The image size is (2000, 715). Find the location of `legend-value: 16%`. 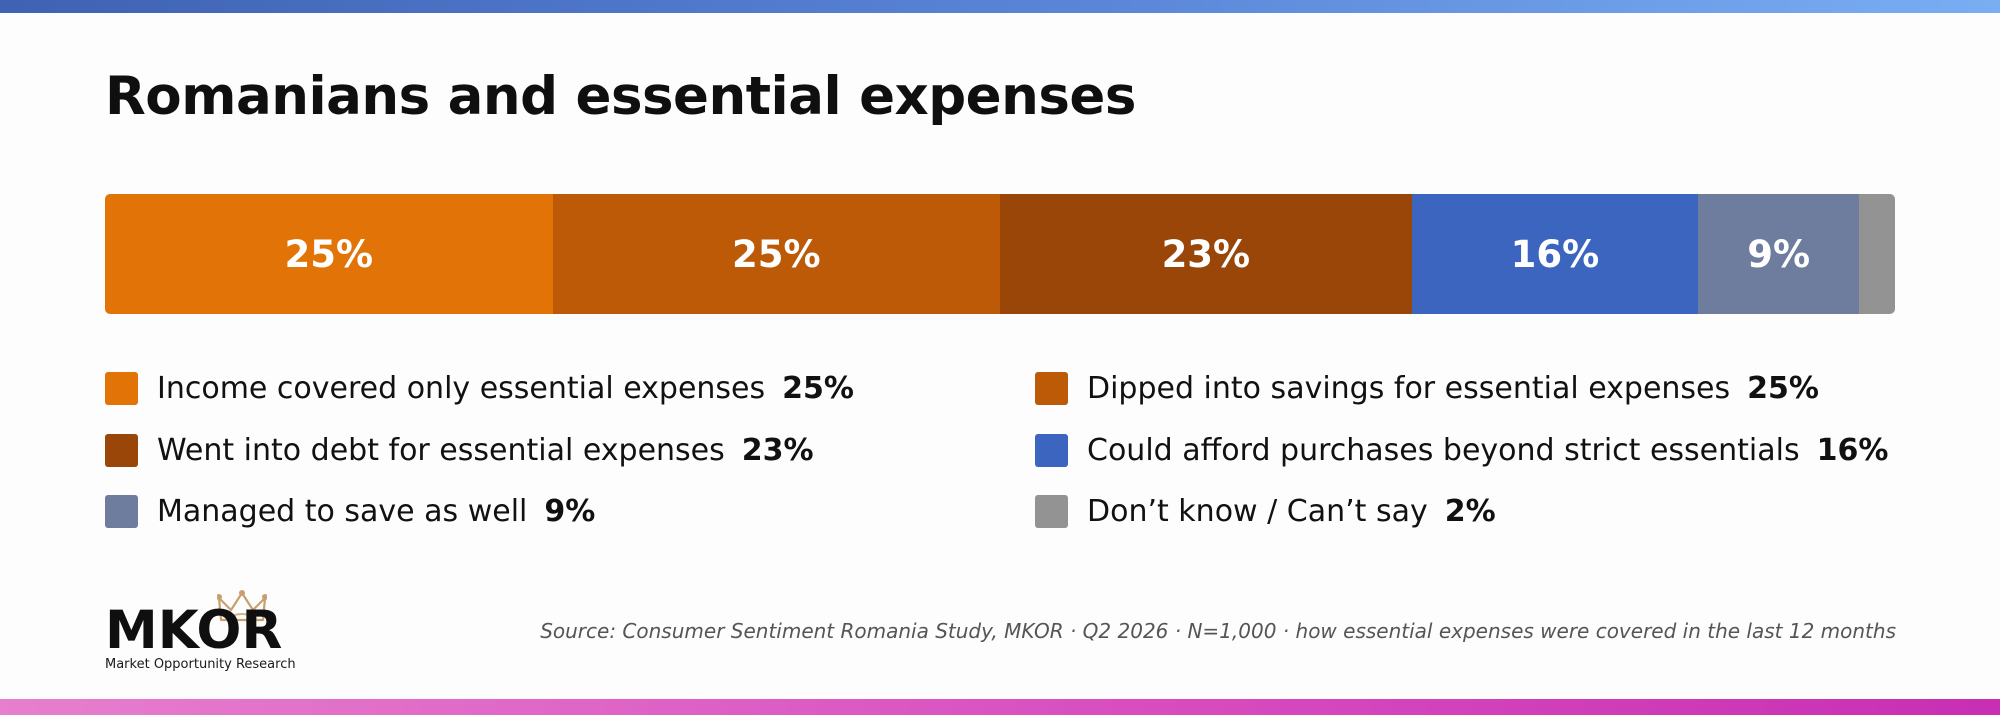

legend-value: 16% is located at coordinates (1852, 450).